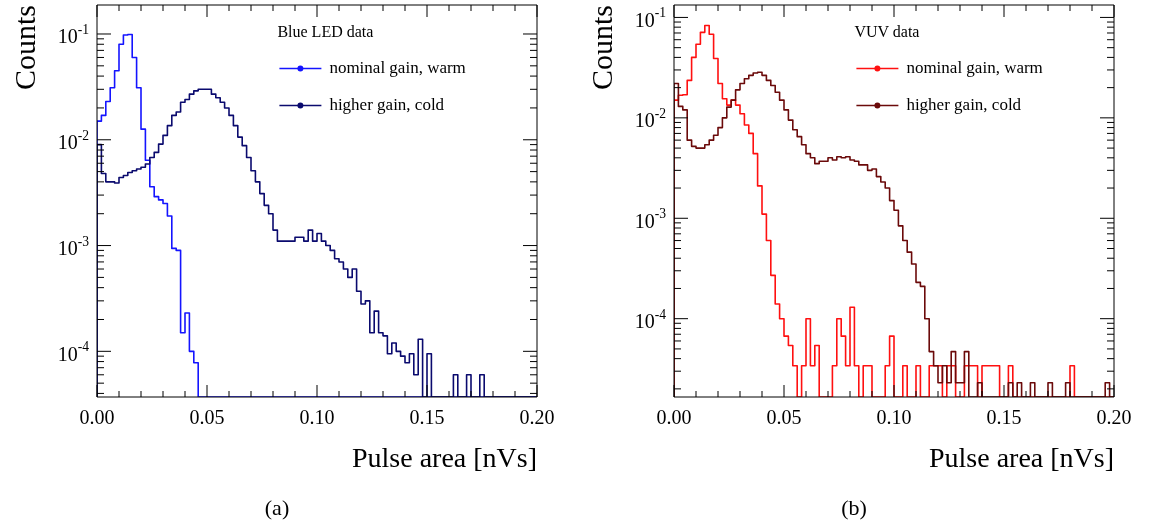  What do you see at coordinates (277, 507) in the screenshot?
I see `text: (a)` at bounding box center [277, 507].